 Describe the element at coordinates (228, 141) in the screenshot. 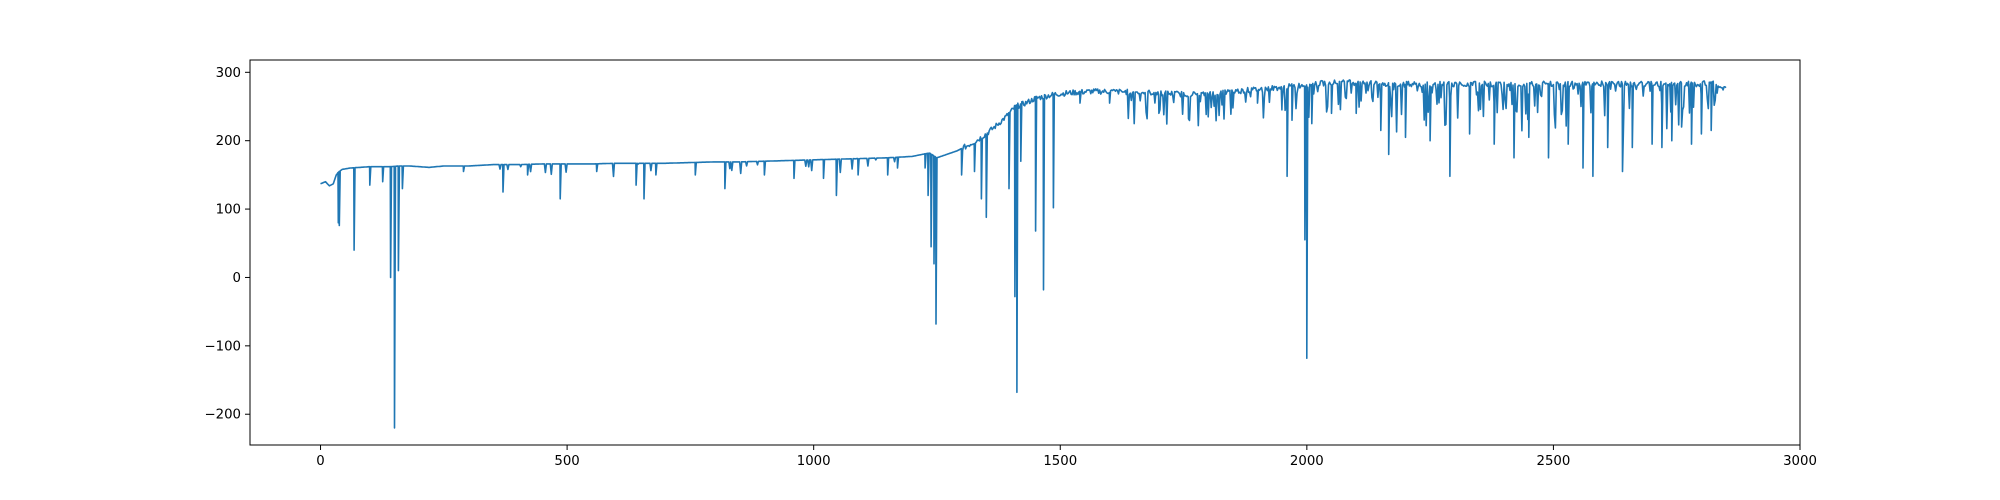

I see `y-tick-label: 200` at that location.